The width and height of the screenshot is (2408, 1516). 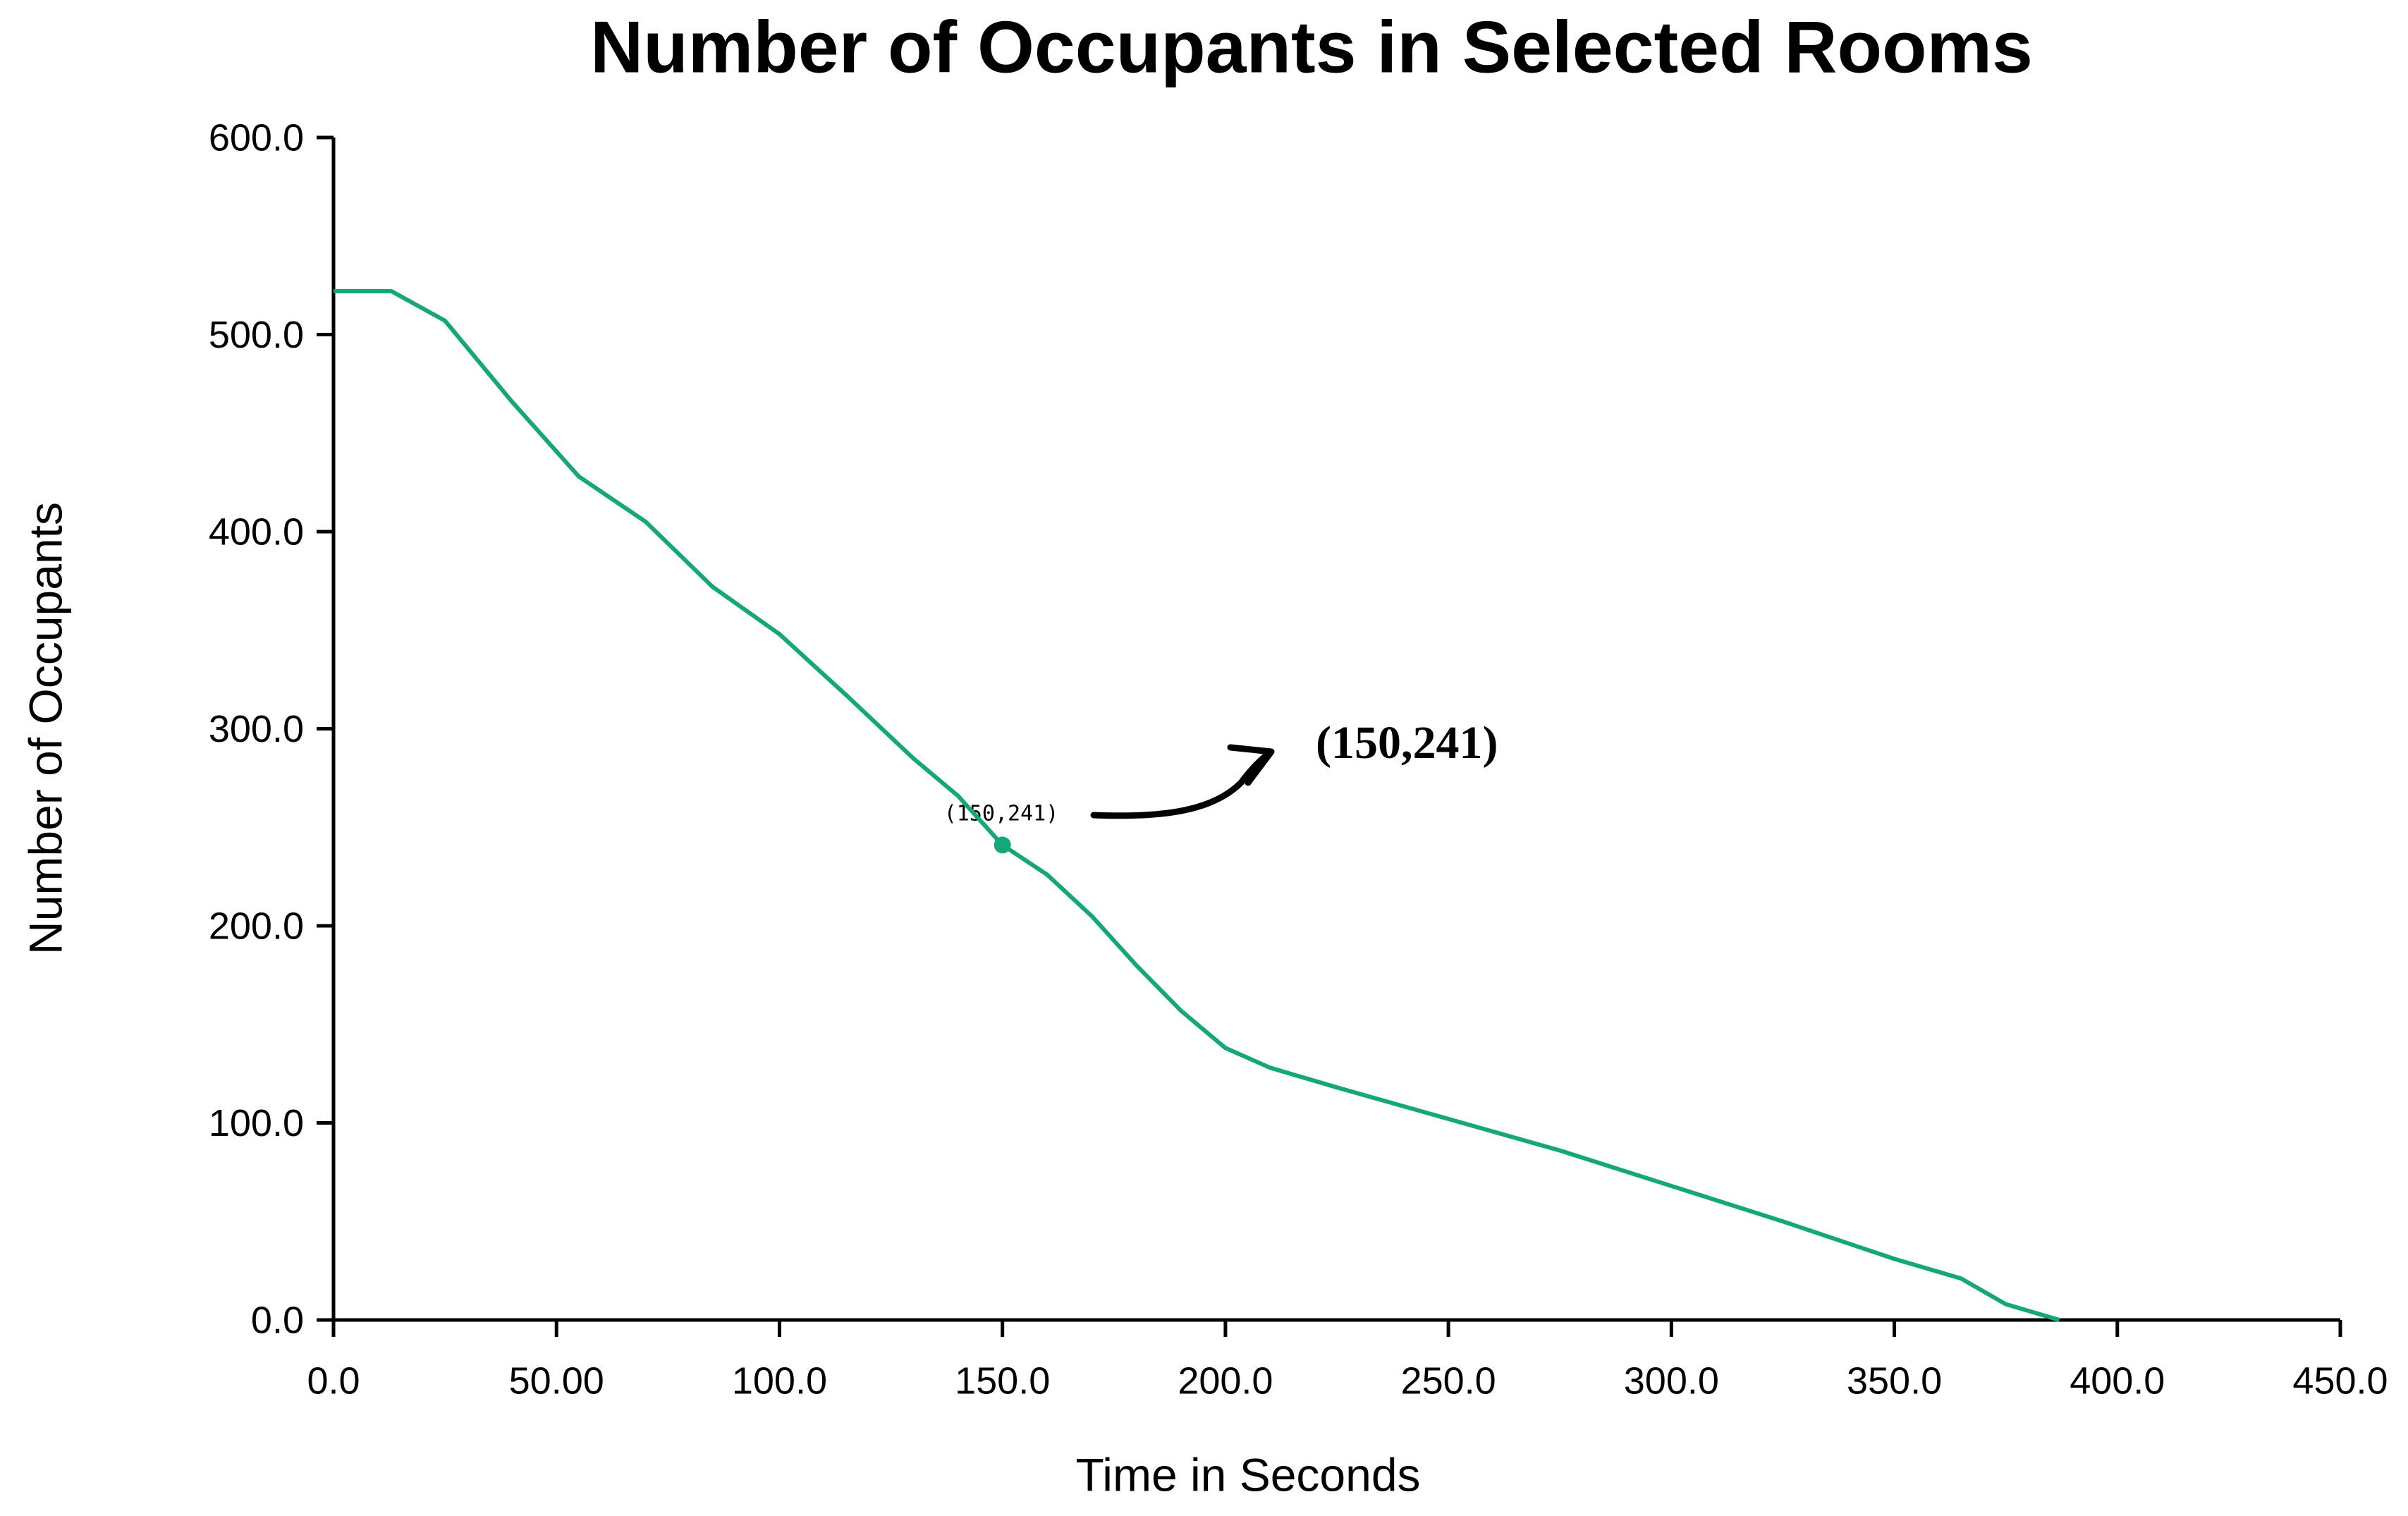 What do you see at coordinates (779, 1380) in the screenshot?
I see `x-tick-label: 100.0` at bounding box center [779, 1380].